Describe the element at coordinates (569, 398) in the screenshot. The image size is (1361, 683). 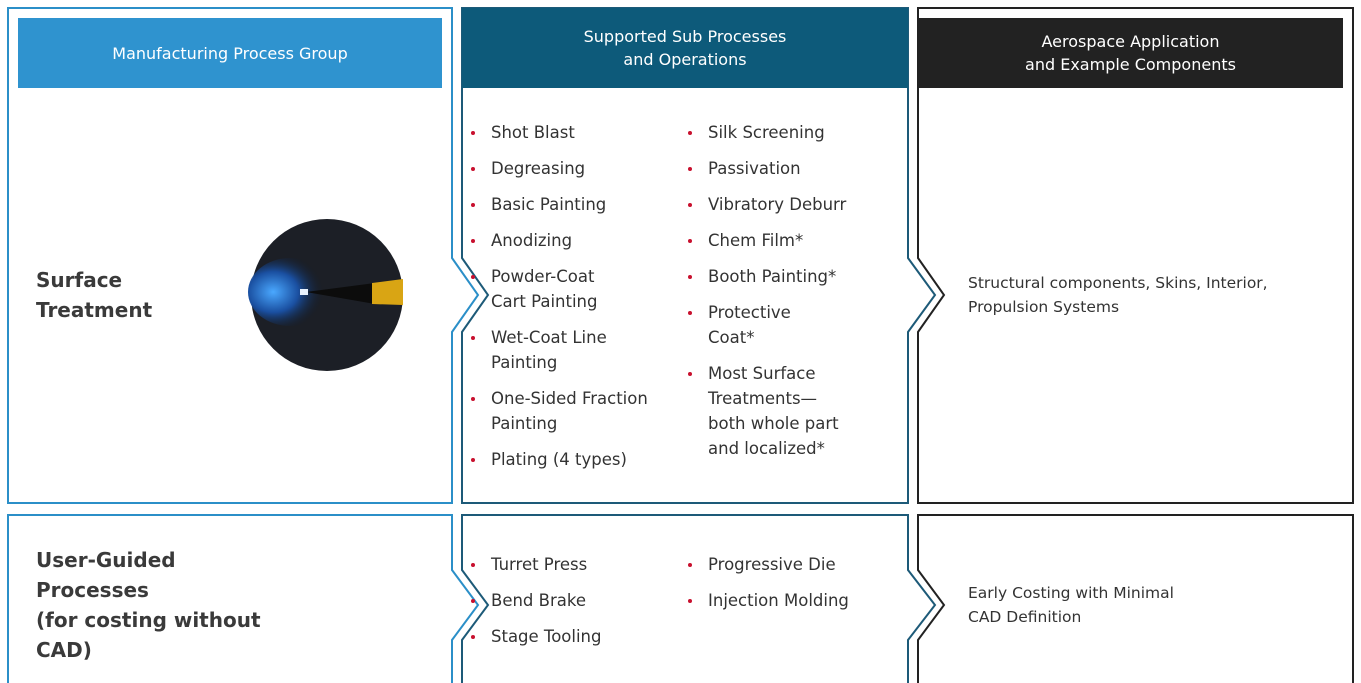
I see `text-line: One-Sided Fraction` at that location.